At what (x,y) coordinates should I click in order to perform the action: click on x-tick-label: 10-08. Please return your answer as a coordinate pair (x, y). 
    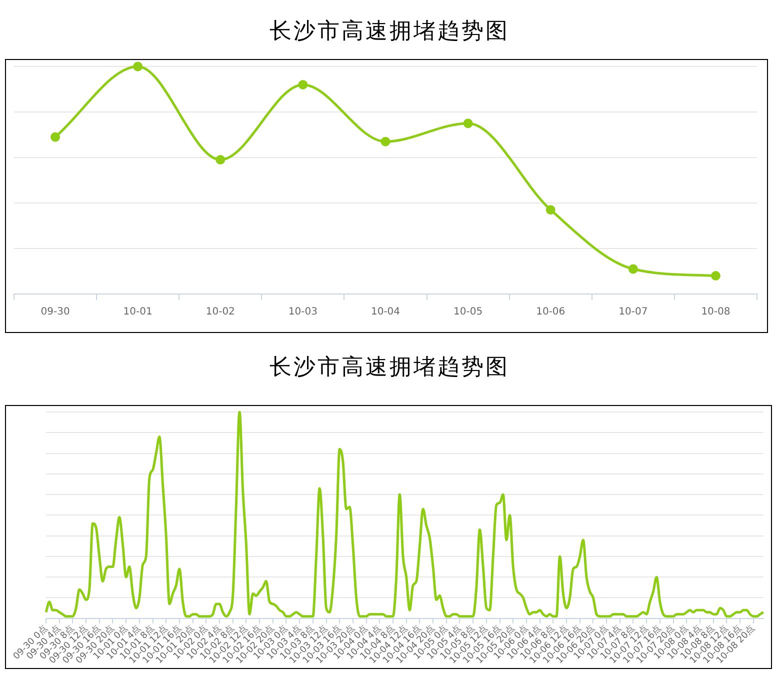
    Looking at the image, I should click on (715, 312).